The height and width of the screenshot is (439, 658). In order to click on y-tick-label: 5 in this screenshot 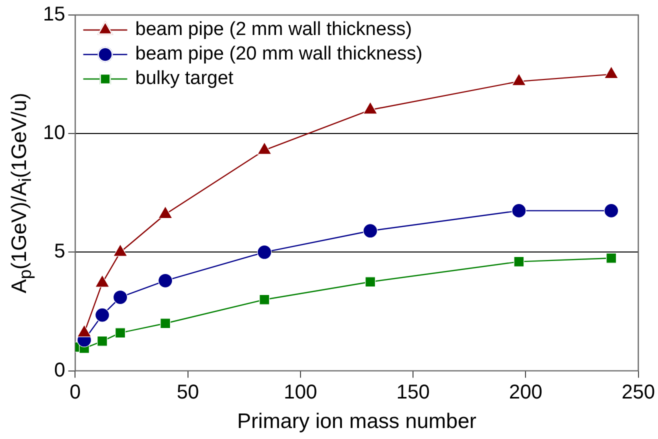, I will do `click(60, 251)`.